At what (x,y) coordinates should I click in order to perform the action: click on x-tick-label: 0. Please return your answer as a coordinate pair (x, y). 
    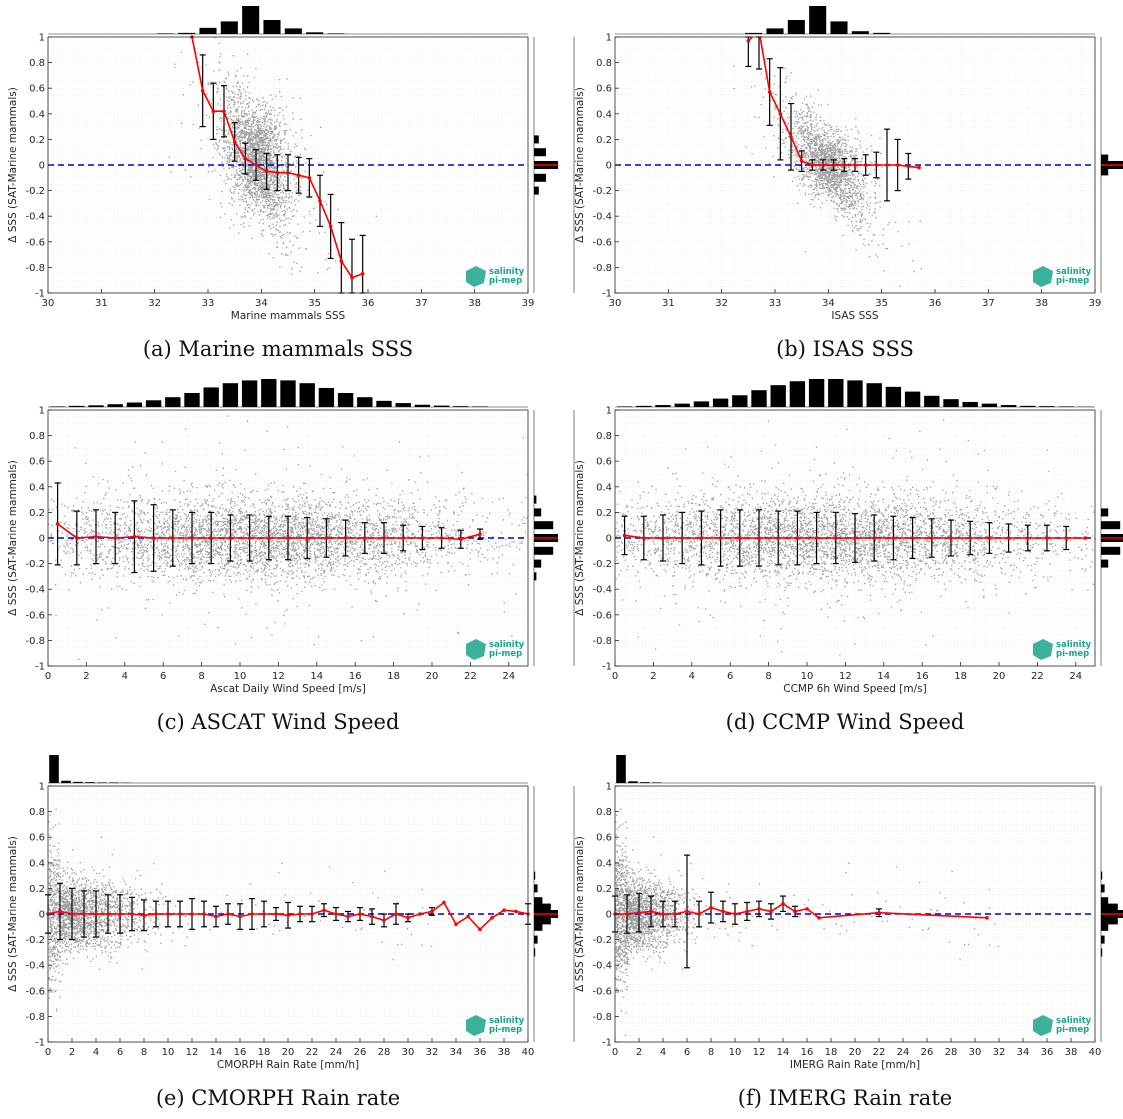
    Looking at the image, I should click on (615, 676).